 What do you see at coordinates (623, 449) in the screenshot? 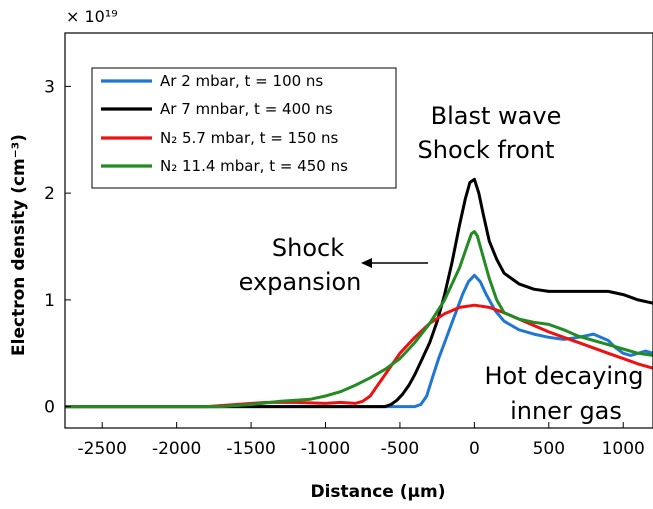
I see `x-tick-label: 1000` at bounding box center [623, 449].